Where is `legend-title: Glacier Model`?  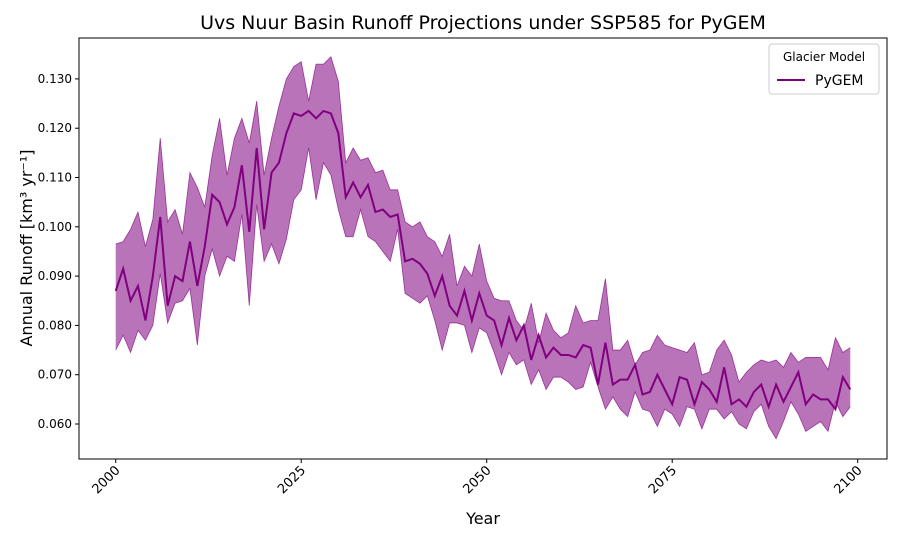 legend-title: Glacier Model is located at coordinates (824, 57).